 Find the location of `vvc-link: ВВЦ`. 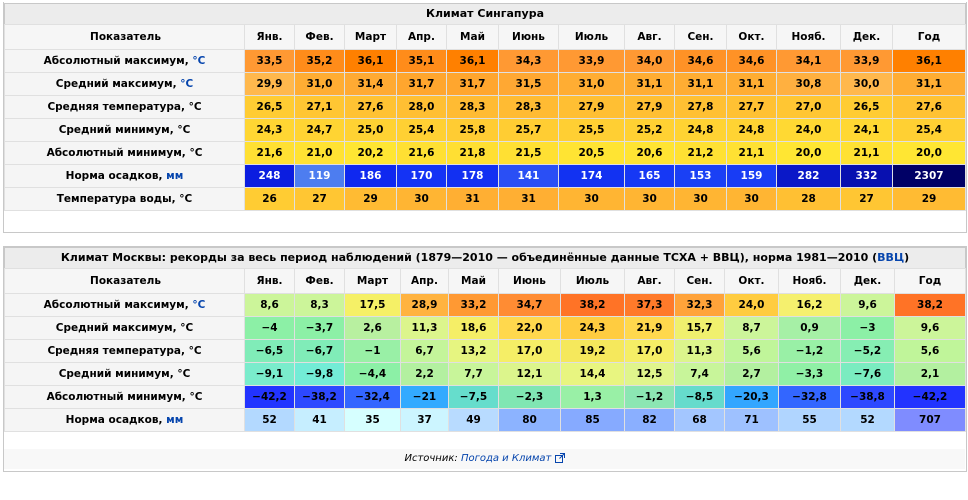

vvc-link: ВВЦ is located at coordinates (891, 257).